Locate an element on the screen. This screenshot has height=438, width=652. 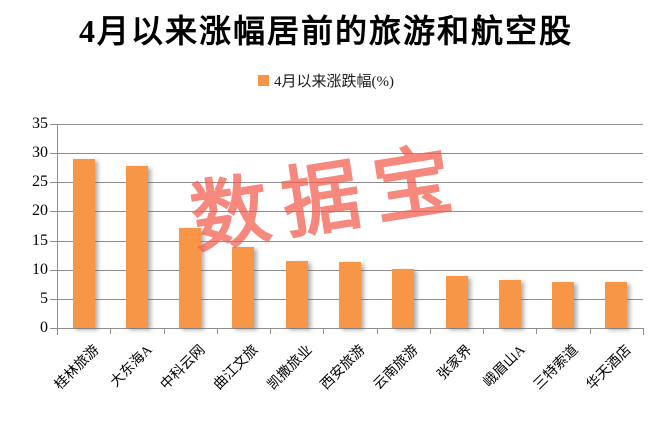
watermark: 数据宝 is located at coordinates (328, 198).